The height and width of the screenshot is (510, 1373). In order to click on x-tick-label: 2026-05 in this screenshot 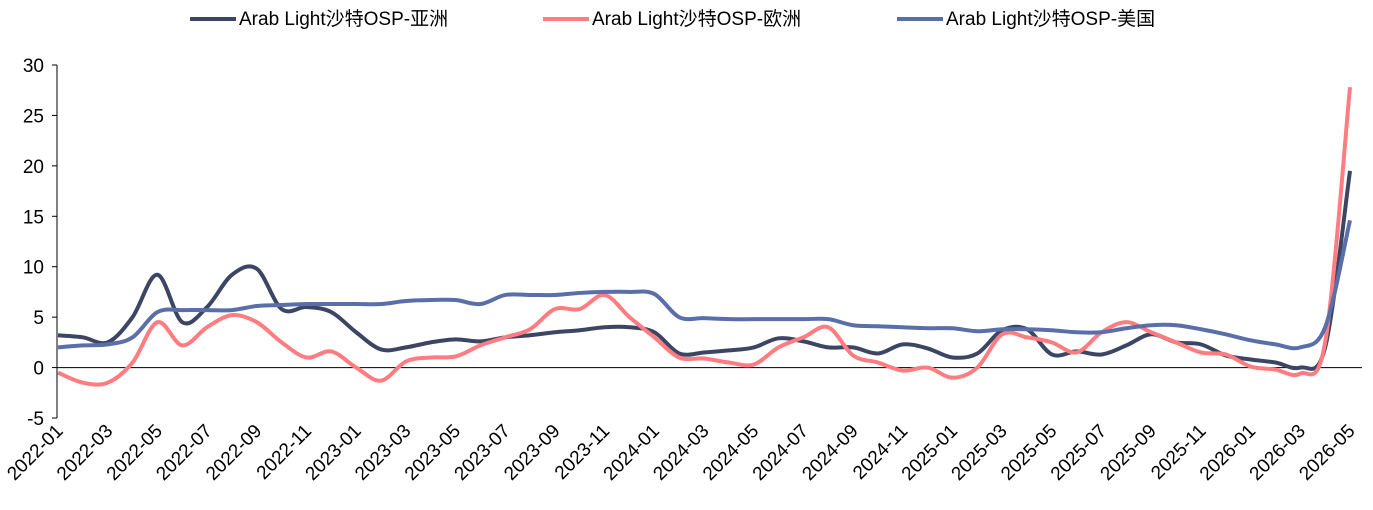, I will do `click(1327, 453)`.